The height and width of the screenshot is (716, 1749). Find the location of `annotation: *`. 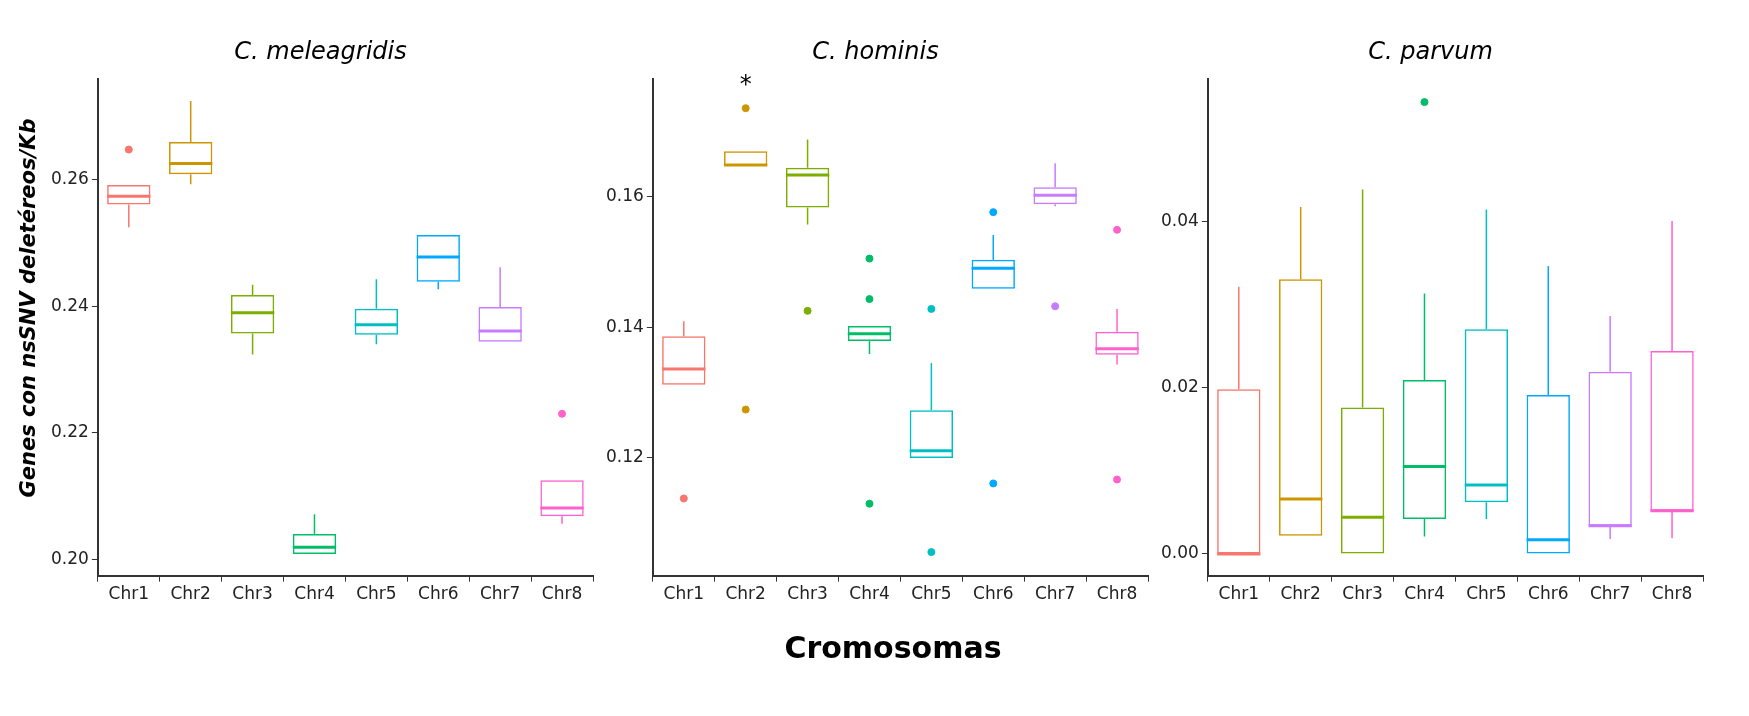

annotation: * is located at coordinates (745, 84).